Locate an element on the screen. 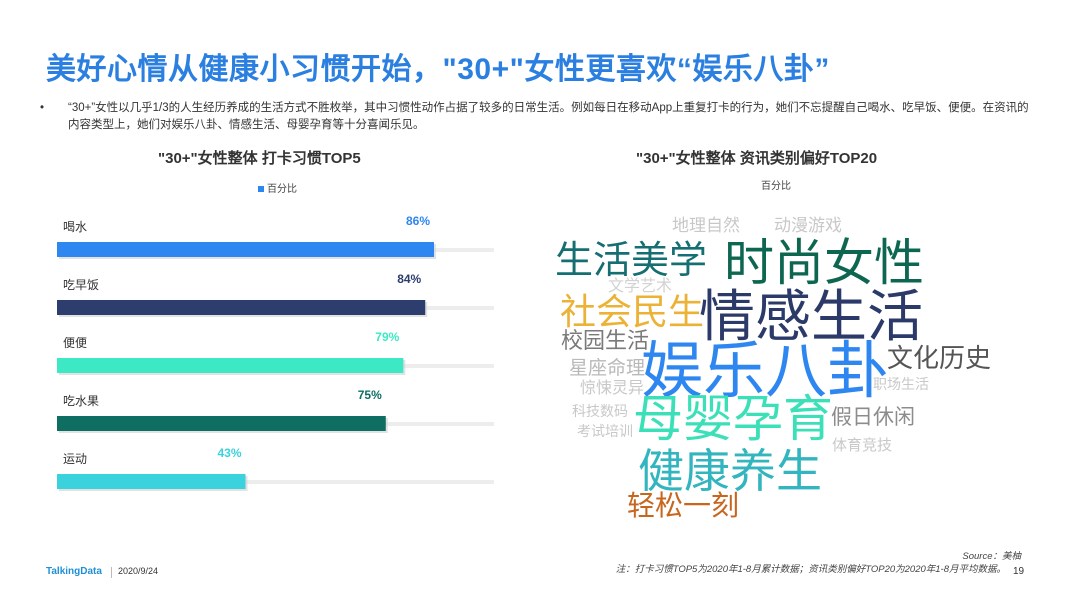 The image size is (1066, 599). bar-category-label: 吃早饭 is located at coordinates (81, 285).